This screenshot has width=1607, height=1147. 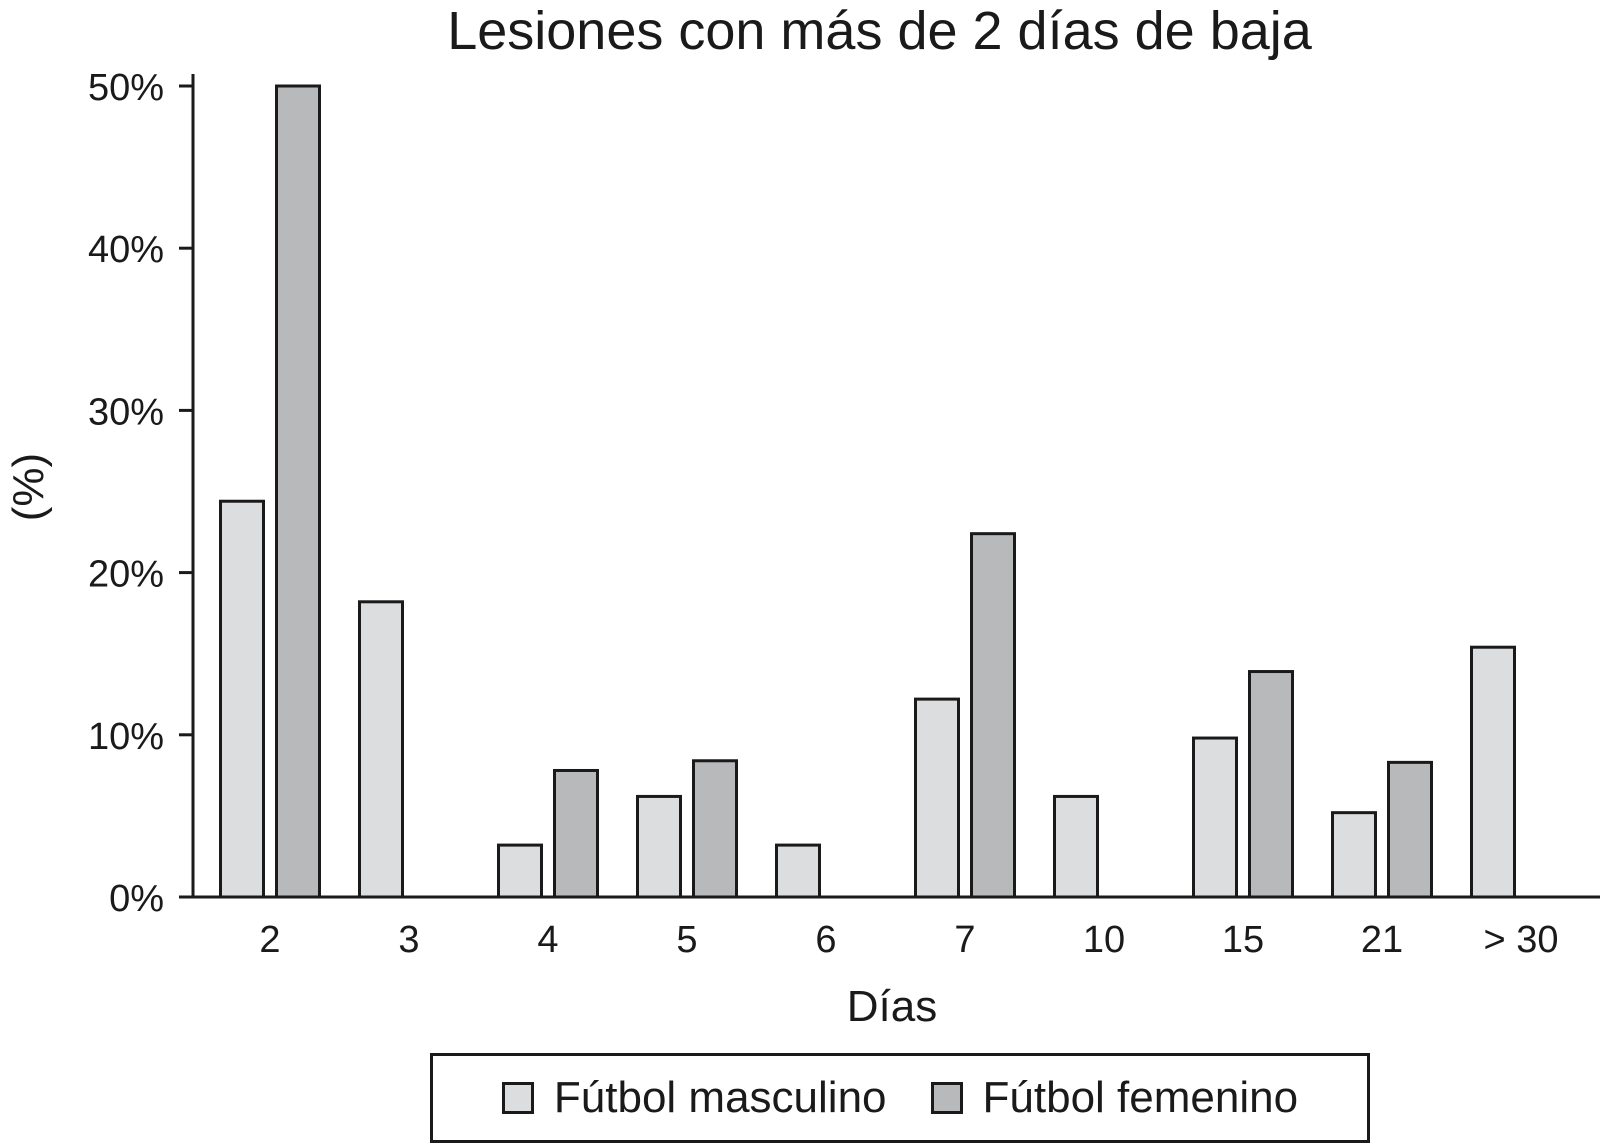 What do you see at coordinates (126, 412) in the screenshot?
I see `y-tick-label-3: 30%` at bounding box center [126, 412].